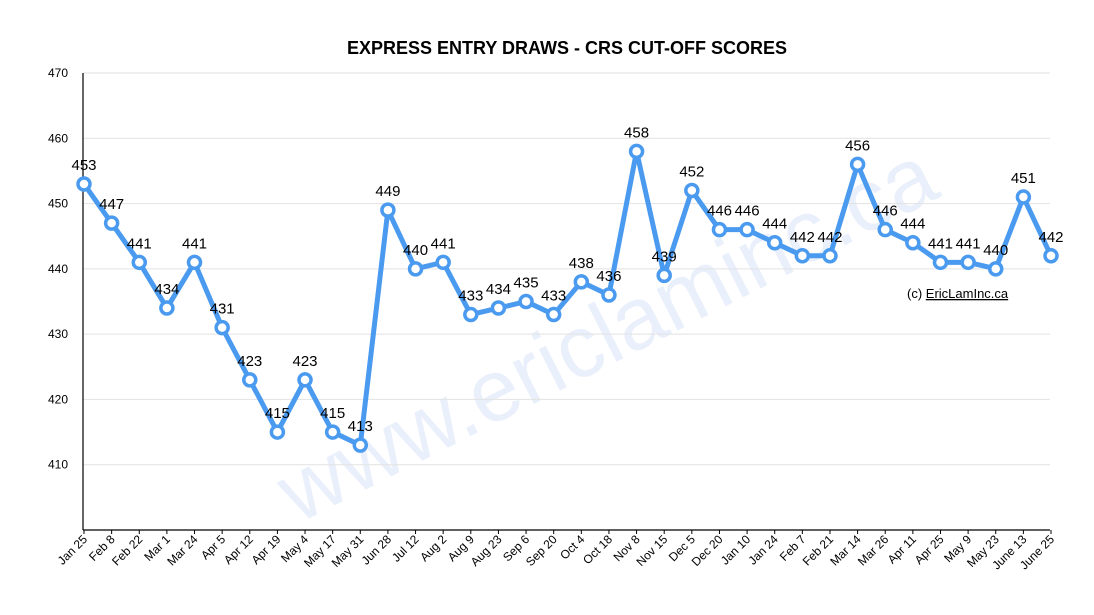 This screenshot has height=615, width=1094. I want to click on x-tick-label: Jan 24, so click(763, 550).